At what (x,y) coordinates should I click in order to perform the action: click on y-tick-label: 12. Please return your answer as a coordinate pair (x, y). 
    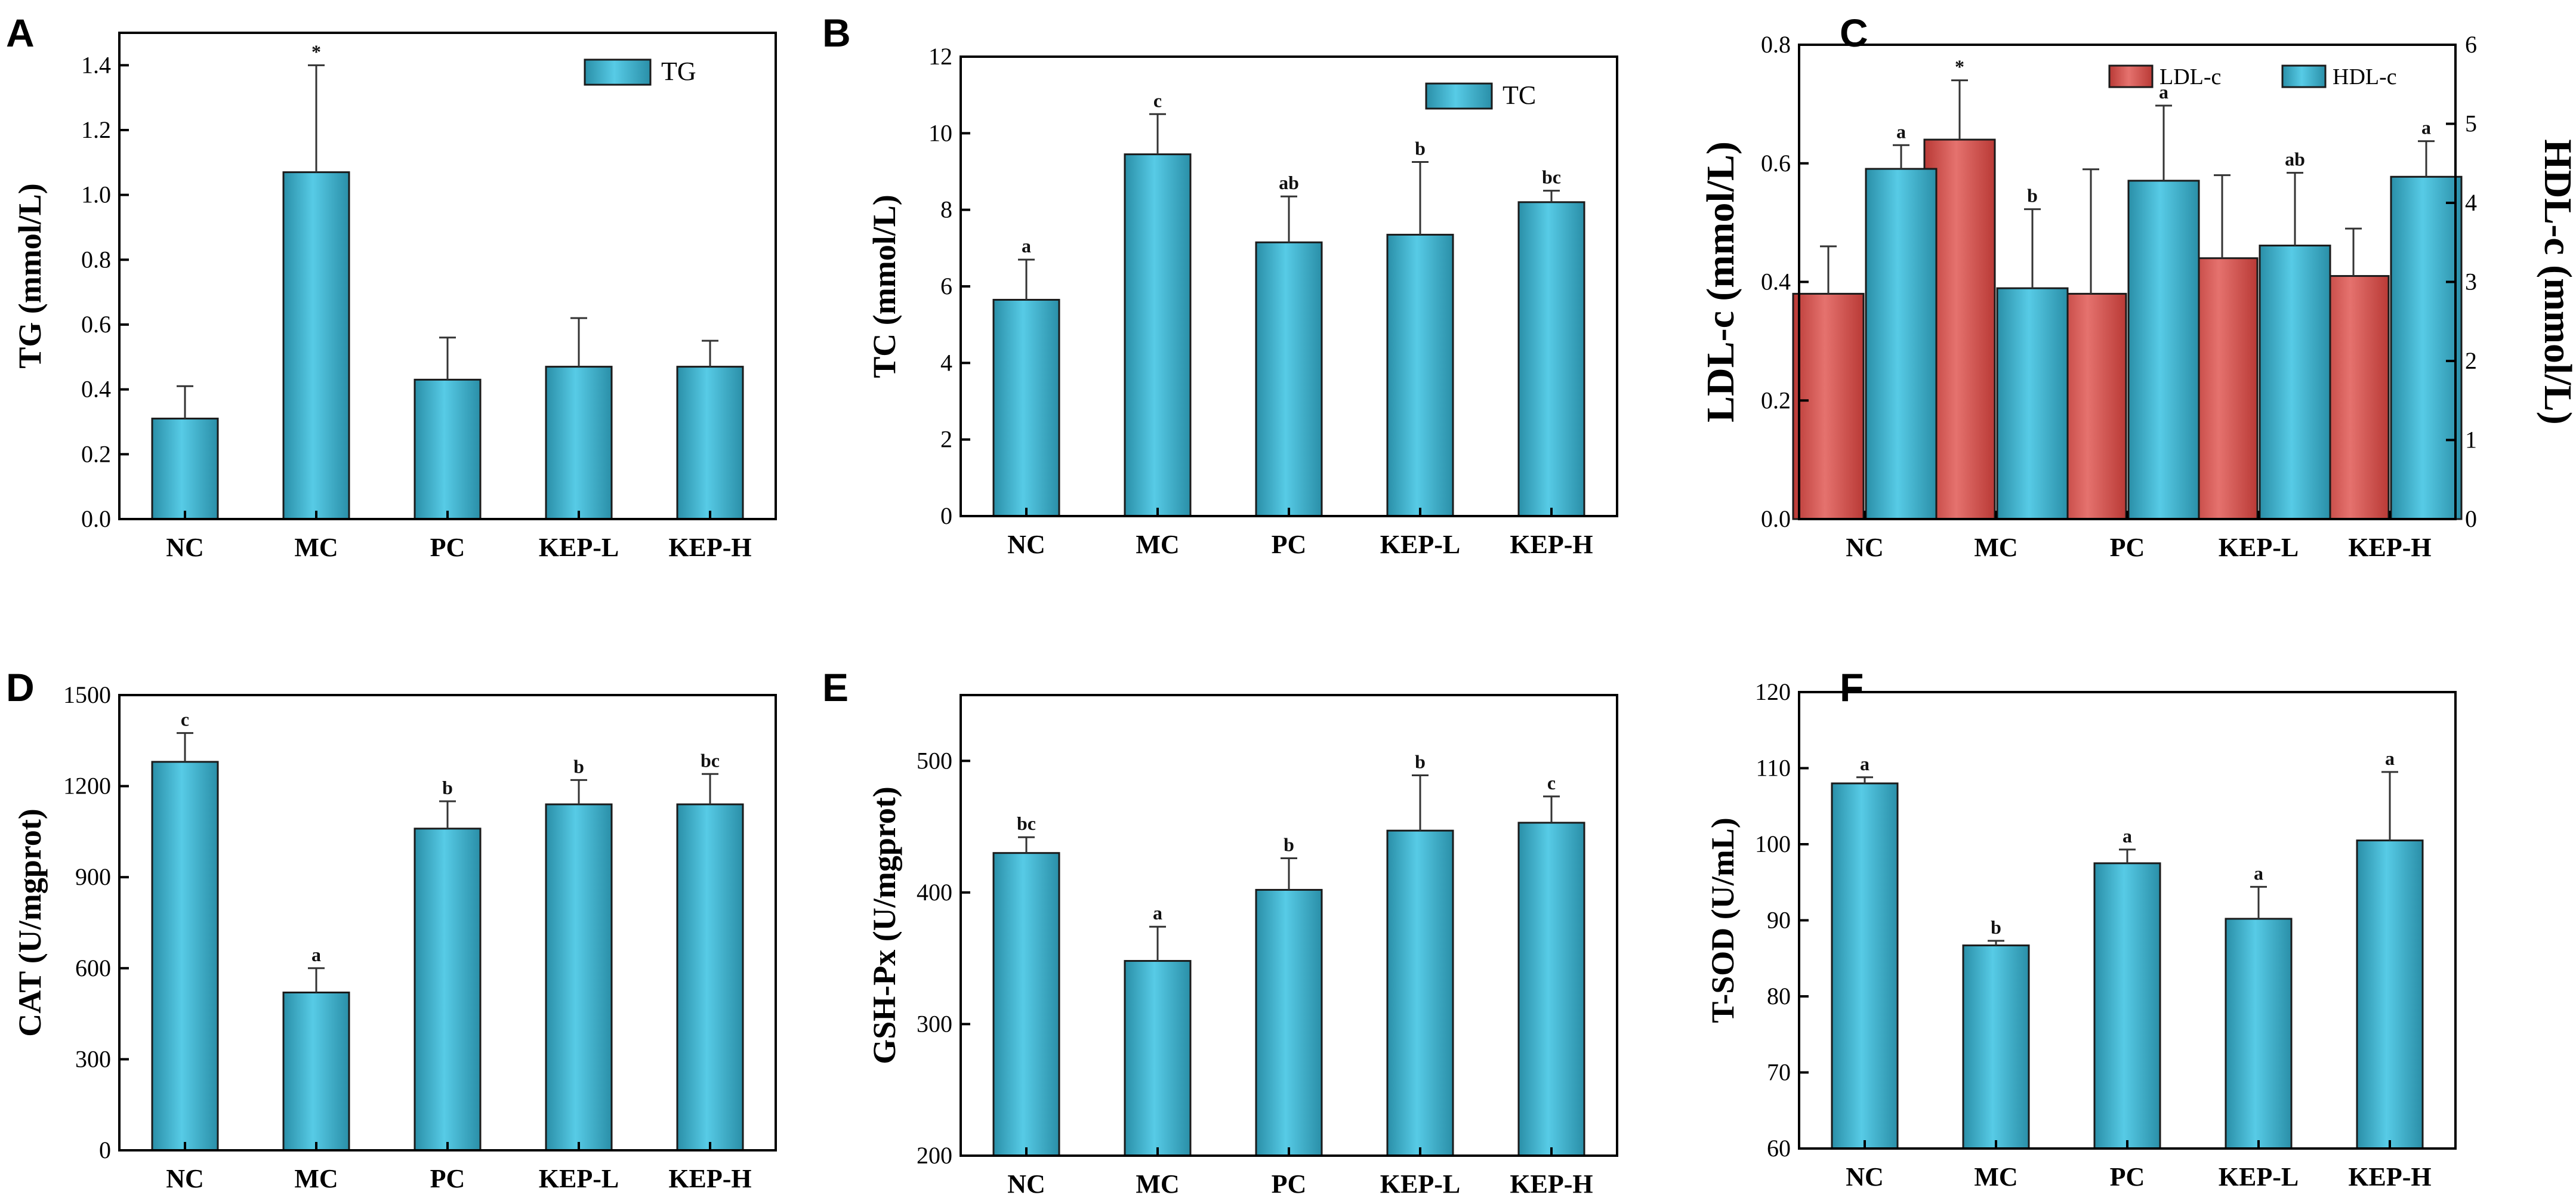
    Looking at the image, I should click on (940, 56).